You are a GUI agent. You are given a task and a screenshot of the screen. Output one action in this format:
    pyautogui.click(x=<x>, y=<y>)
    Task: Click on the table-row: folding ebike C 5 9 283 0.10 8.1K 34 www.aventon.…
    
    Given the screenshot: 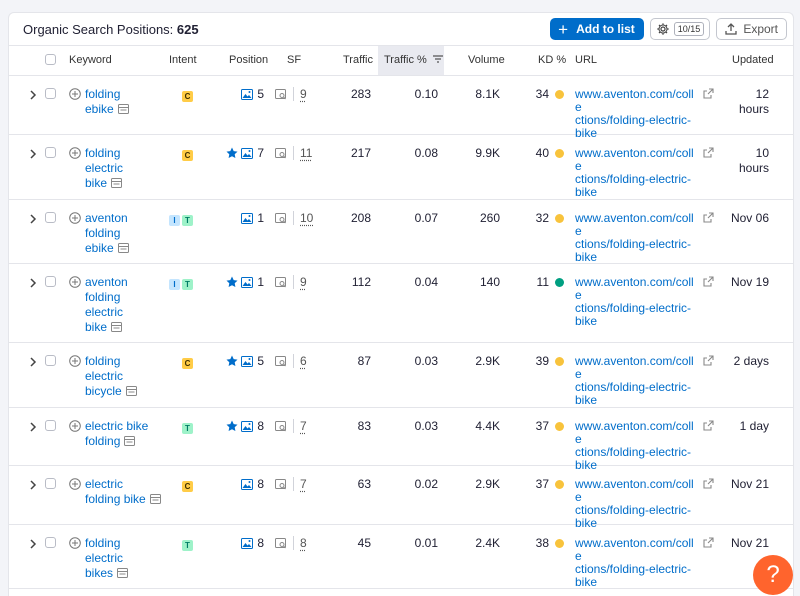 What is the action you would take?
    pyautogui.click(x=401, y=105)
    